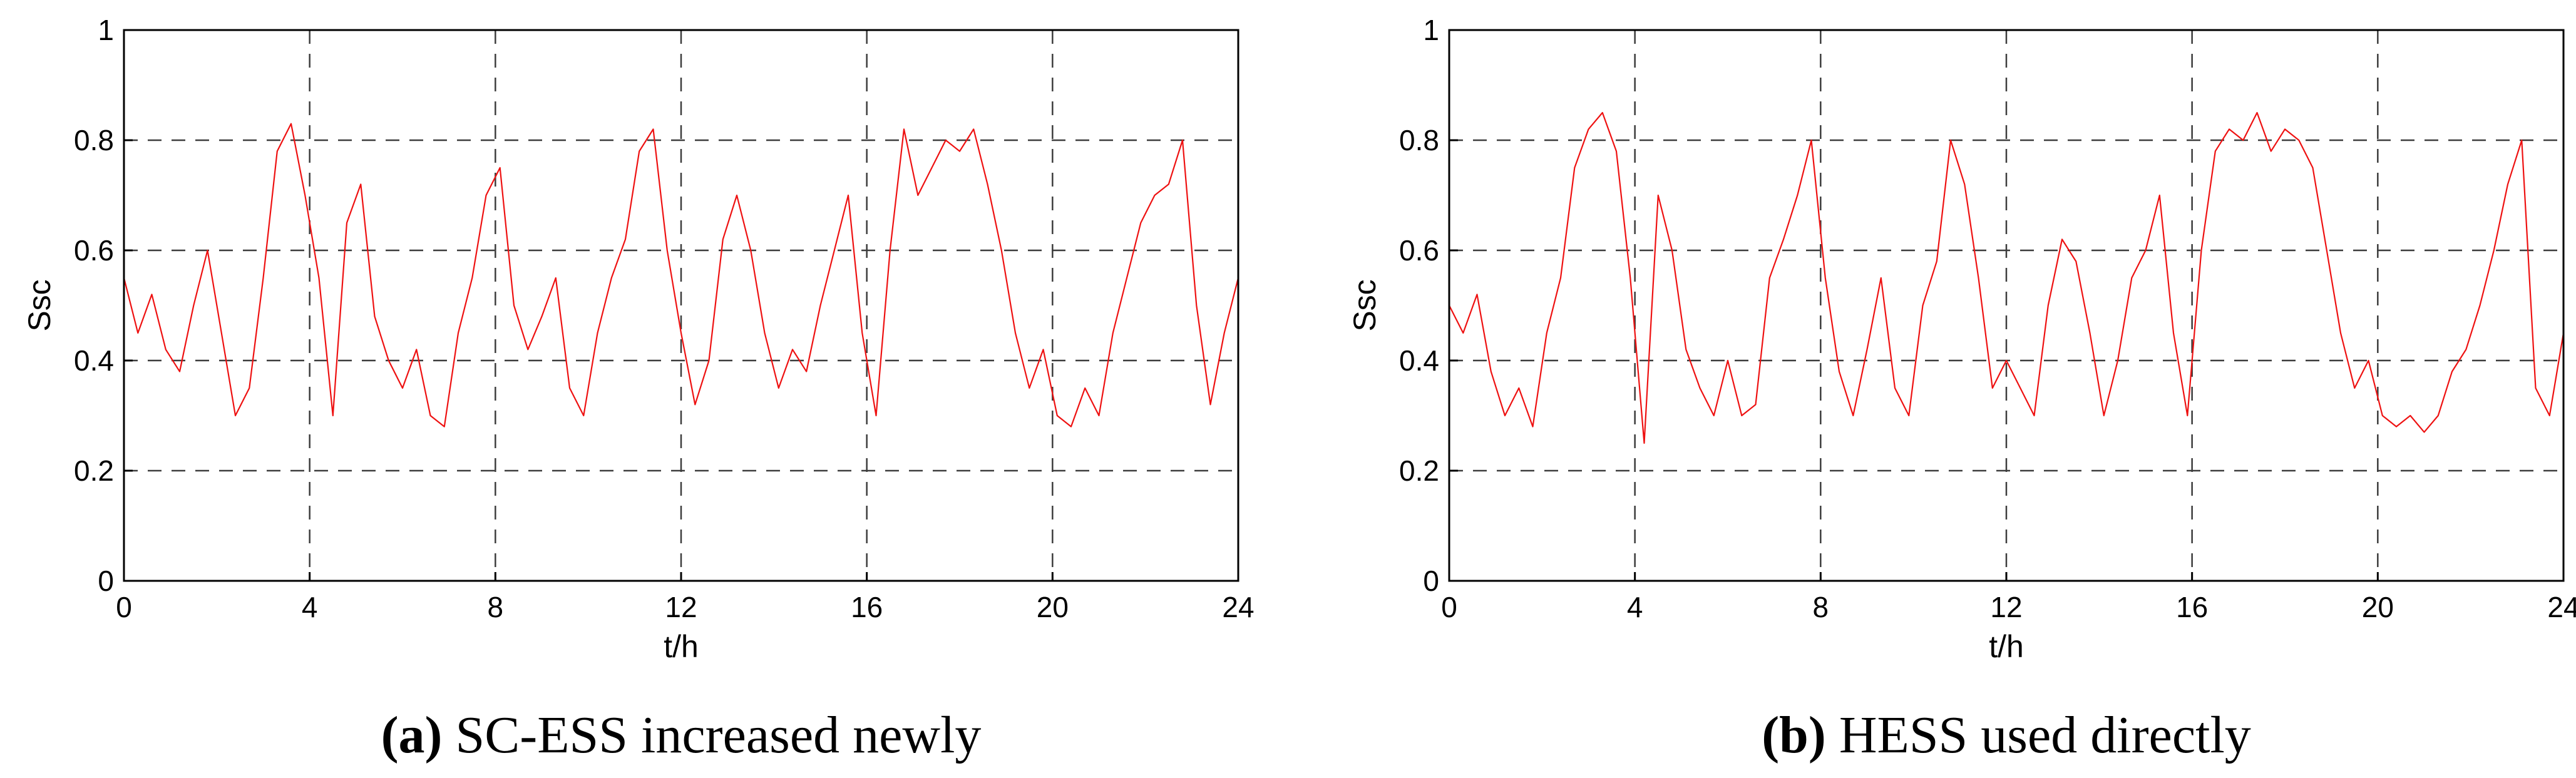 The width and height of the screenshot is (2576, 778). Describe the element at coordinates (2038, 735) in the screenshot. I see `caption-text: HESS used directly` at that location.